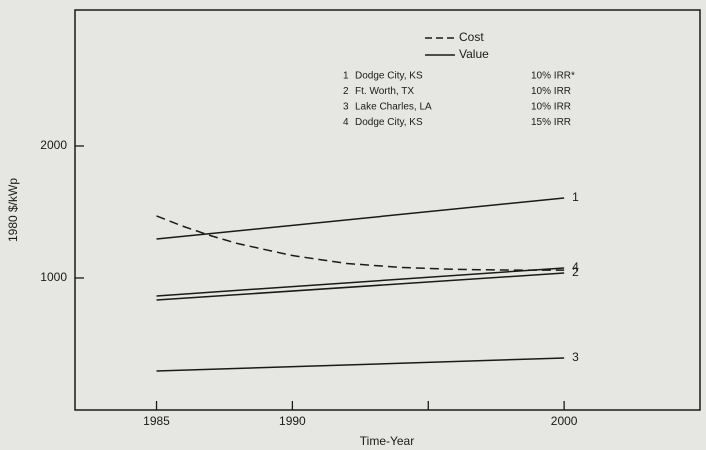 The height and width of the screenshot is (450, 706). What do you see at coordinates (387, 441) in the screenshot?
I see `x-axis-label: Time-Year` at bounding box center [387, 441].